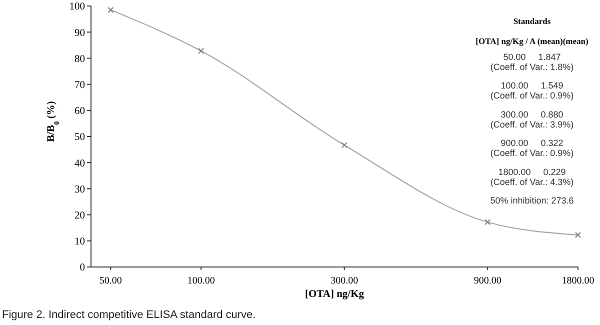 This screenshot has width=600, height=325. I want to click on annotation: 50% inhibition: 273.6, so click(532, 201).